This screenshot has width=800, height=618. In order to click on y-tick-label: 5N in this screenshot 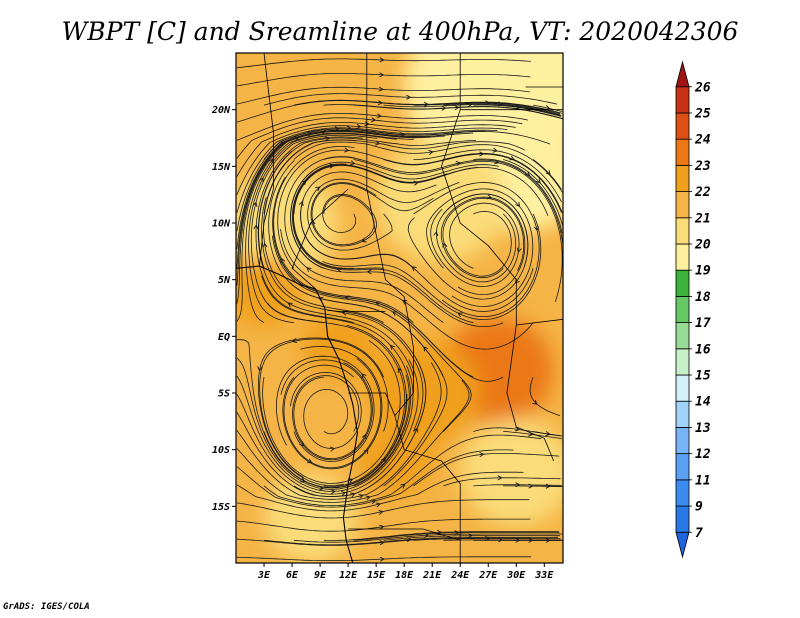, I will do `click(224, 280)`.